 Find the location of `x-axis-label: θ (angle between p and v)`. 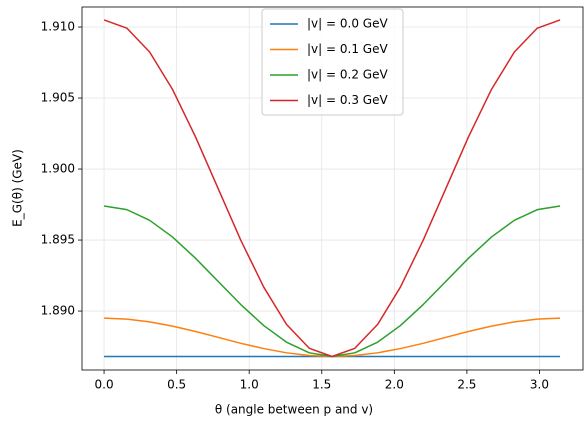

x-axis-label: θ (angle between p and v) is located at coordinates (294, 410).